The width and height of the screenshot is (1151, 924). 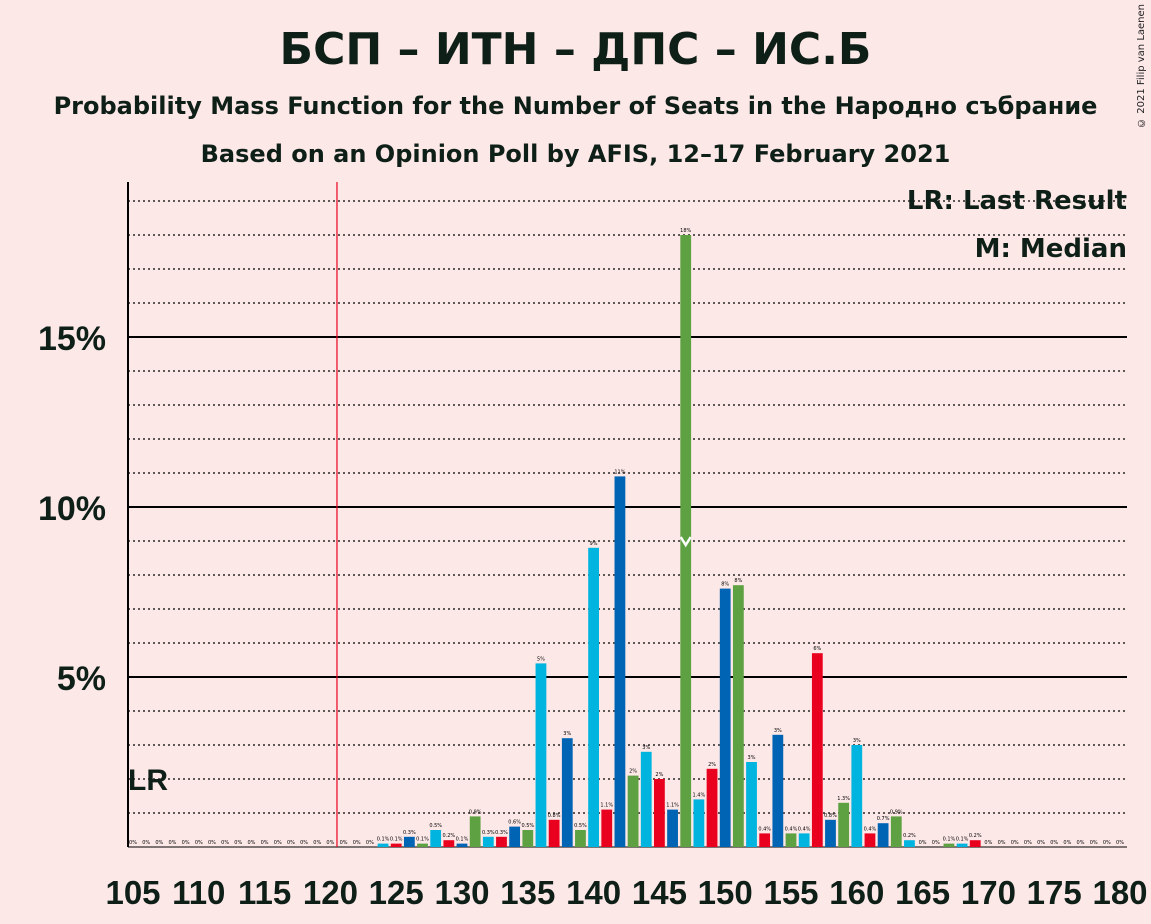 What do you see at coordinates (212, 843) in the screenshot?
I see `data-label-seat-111: 0%` at bounding box center [212, 843].